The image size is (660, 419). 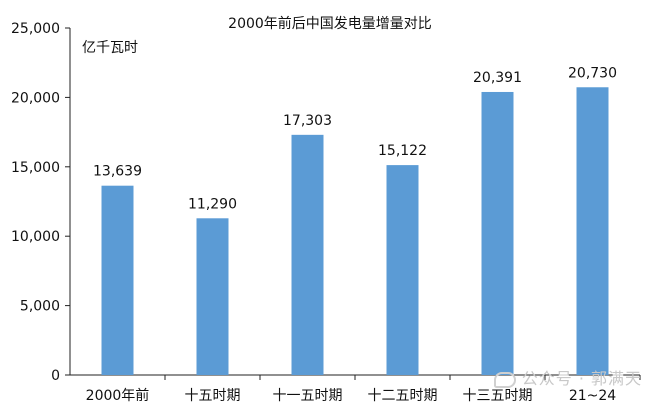 I want to click on y-tick-label: 15,000, so click(x=35, y=168).